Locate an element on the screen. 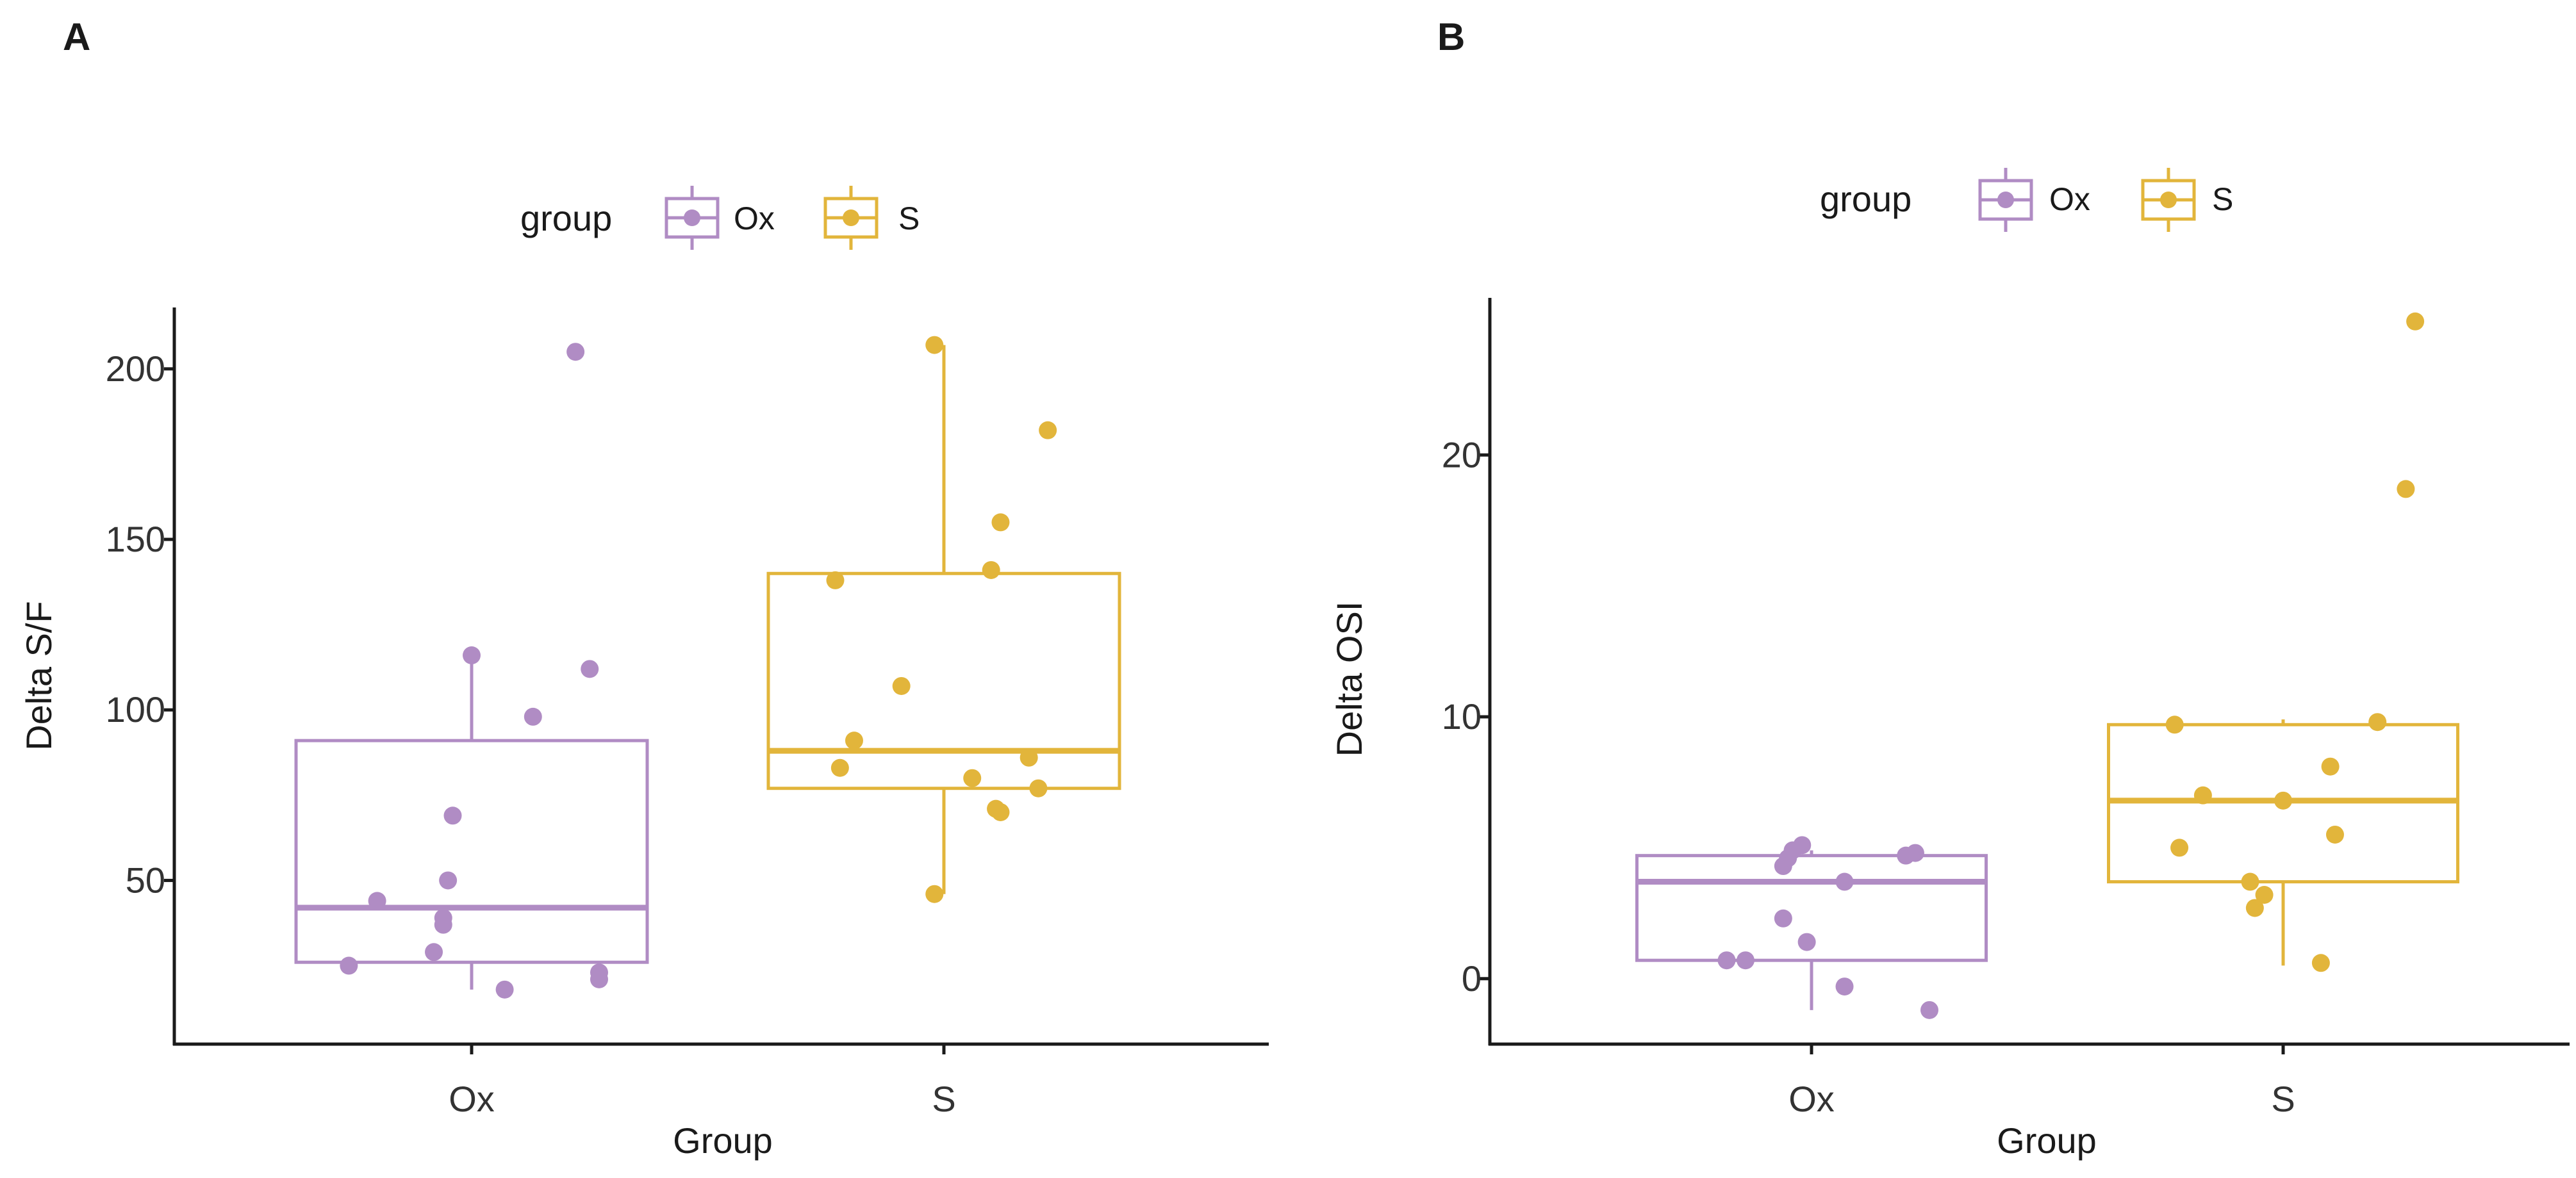  panel-a-letter: A is located at coordinates (76, 36).